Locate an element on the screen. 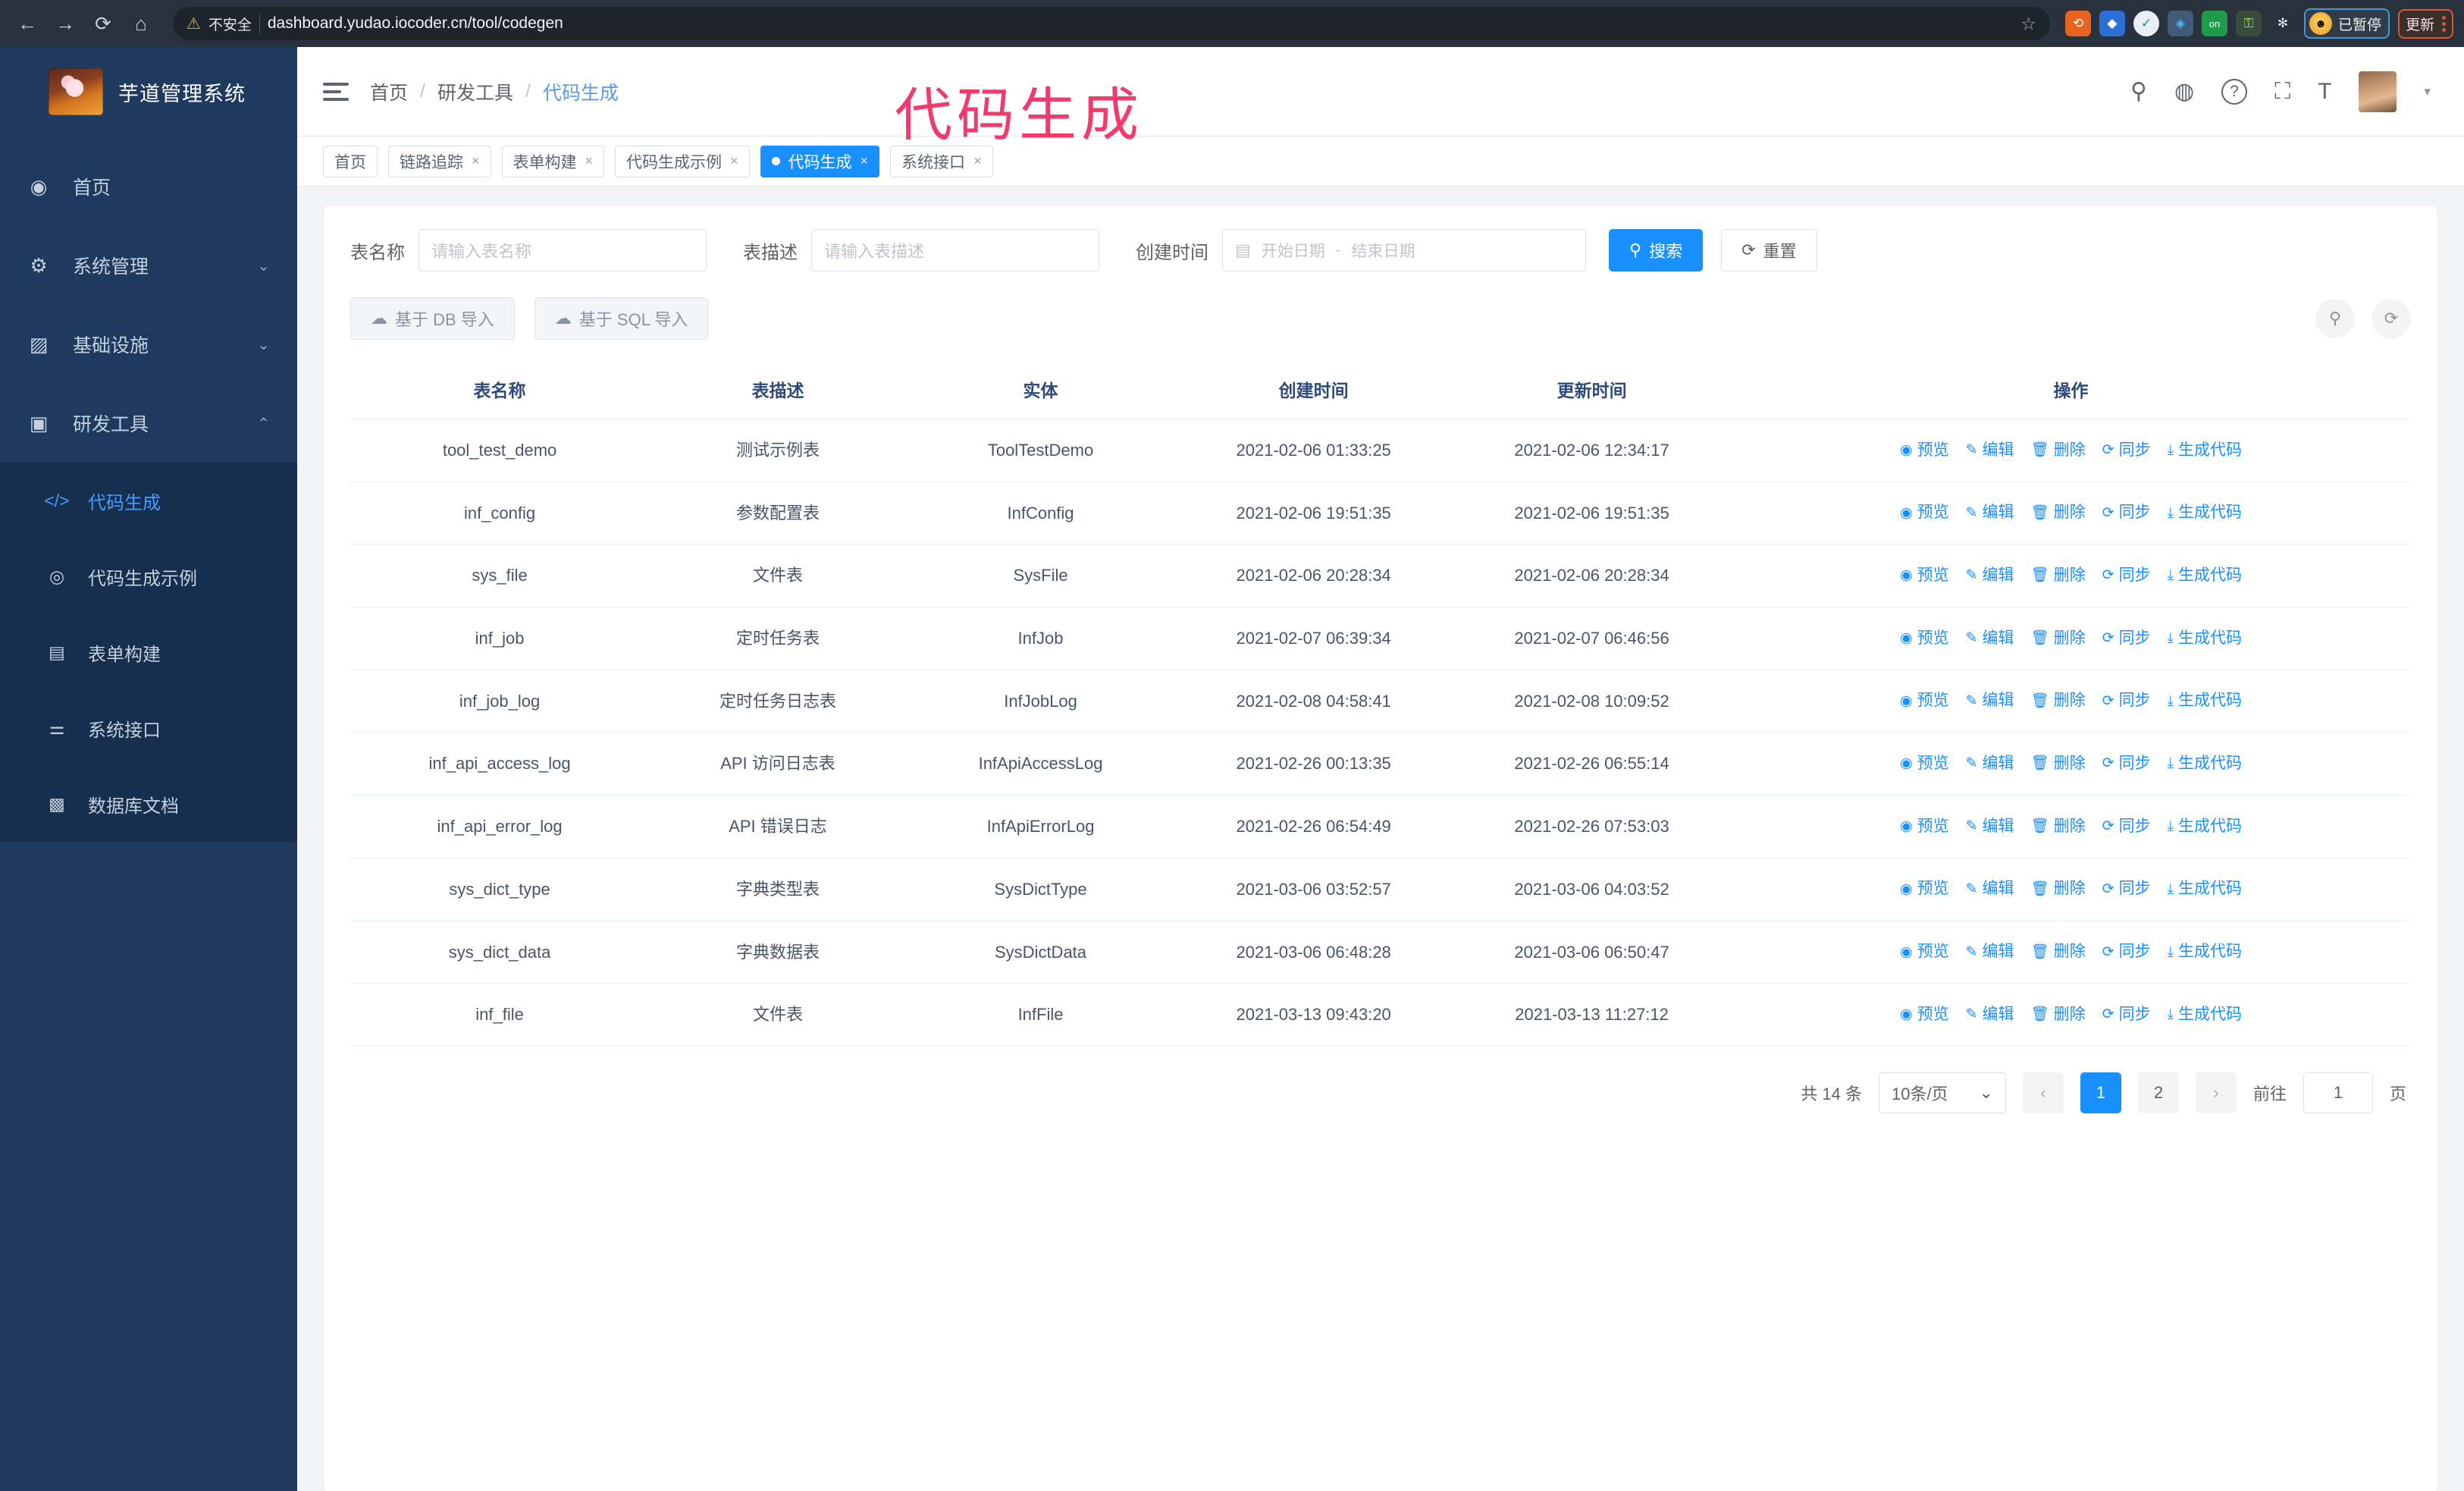 This screenshot has height=1491, width=2464. tab-home: 首页 is located at coordinates (351, 161).